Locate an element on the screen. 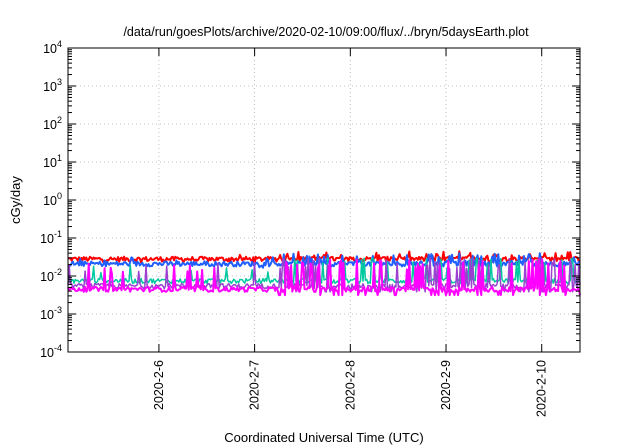  y-tick-label: 10³ is located at coordinates (52, 85).